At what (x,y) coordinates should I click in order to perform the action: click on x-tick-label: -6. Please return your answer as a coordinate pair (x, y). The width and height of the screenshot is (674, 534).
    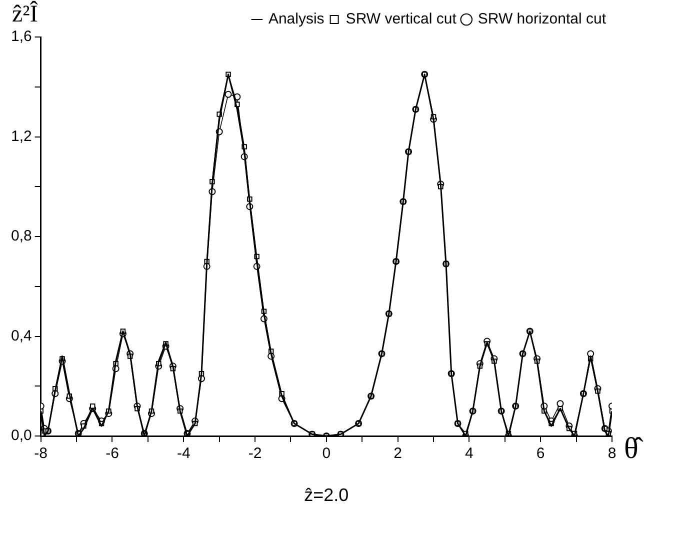
    Looking at the image, I should click on (112, 453).